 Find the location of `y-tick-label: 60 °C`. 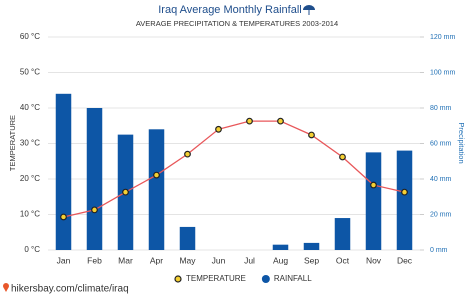

y-tick-label: 60 °C is located at coordinates (30, 36).